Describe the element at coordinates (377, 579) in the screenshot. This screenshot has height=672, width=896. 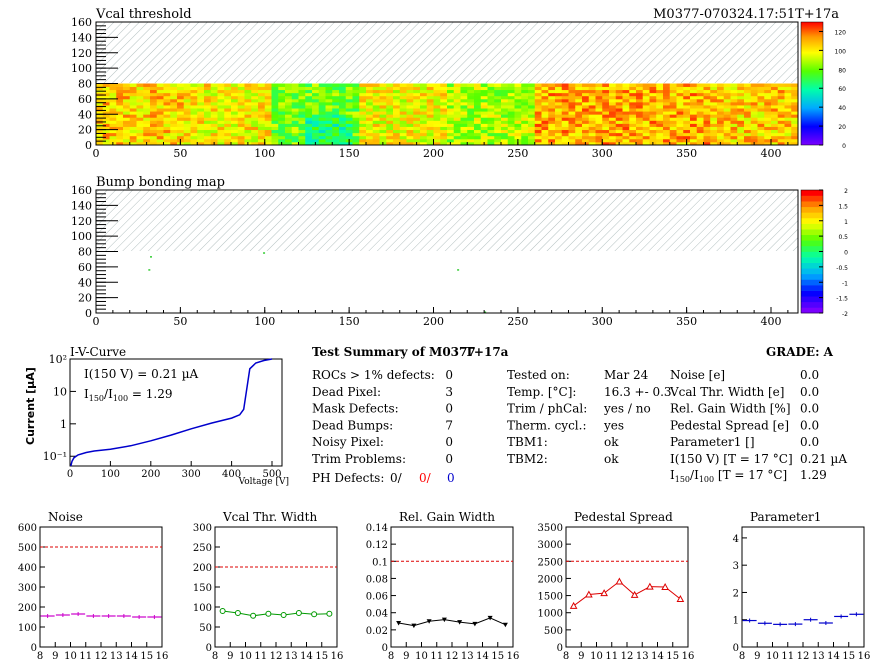
I see `y-tick-label: 0.08` at that location.